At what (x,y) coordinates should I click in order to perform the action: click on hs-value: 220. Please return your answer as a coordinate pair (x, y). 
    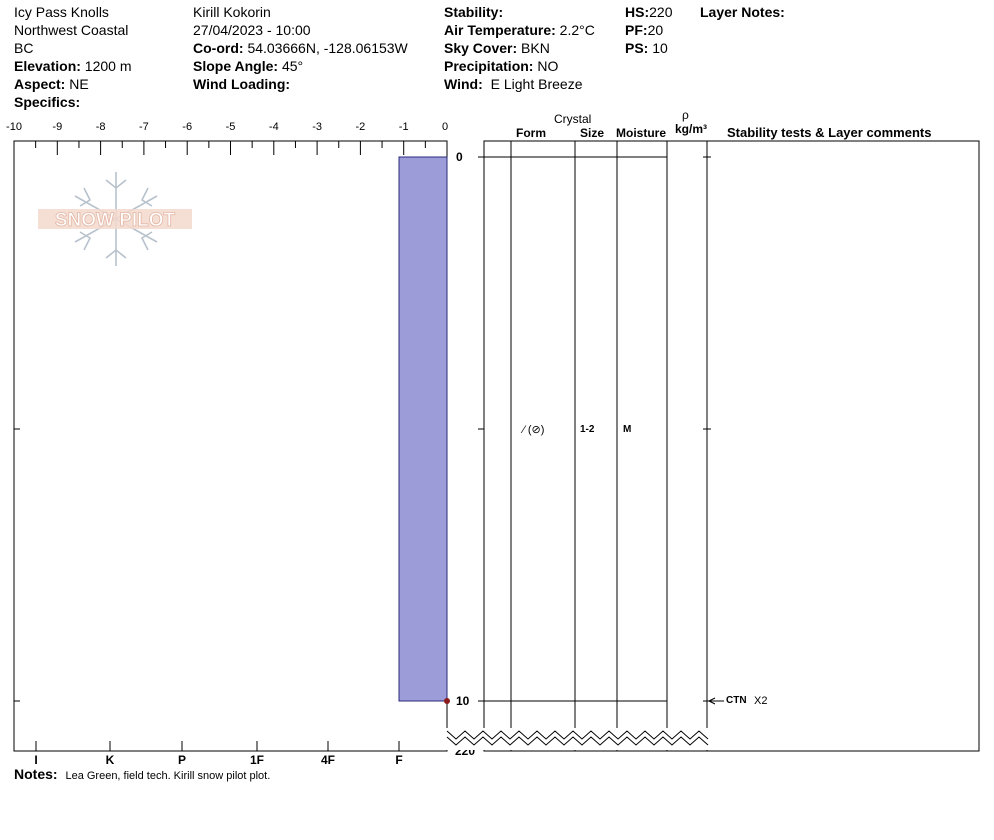
    Looking at the image, I should click on (661, 12).